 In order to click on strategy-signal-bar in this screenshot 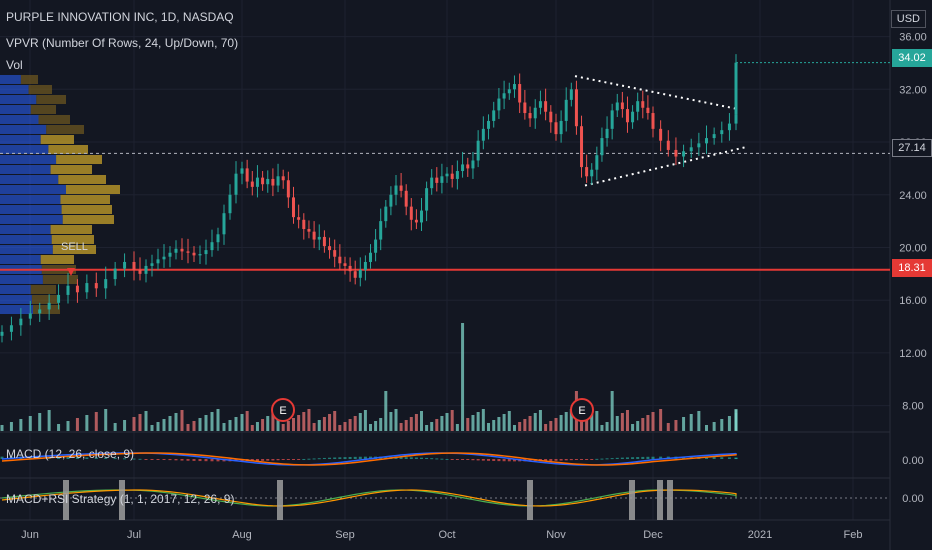, I will do `click(670, 500)`.